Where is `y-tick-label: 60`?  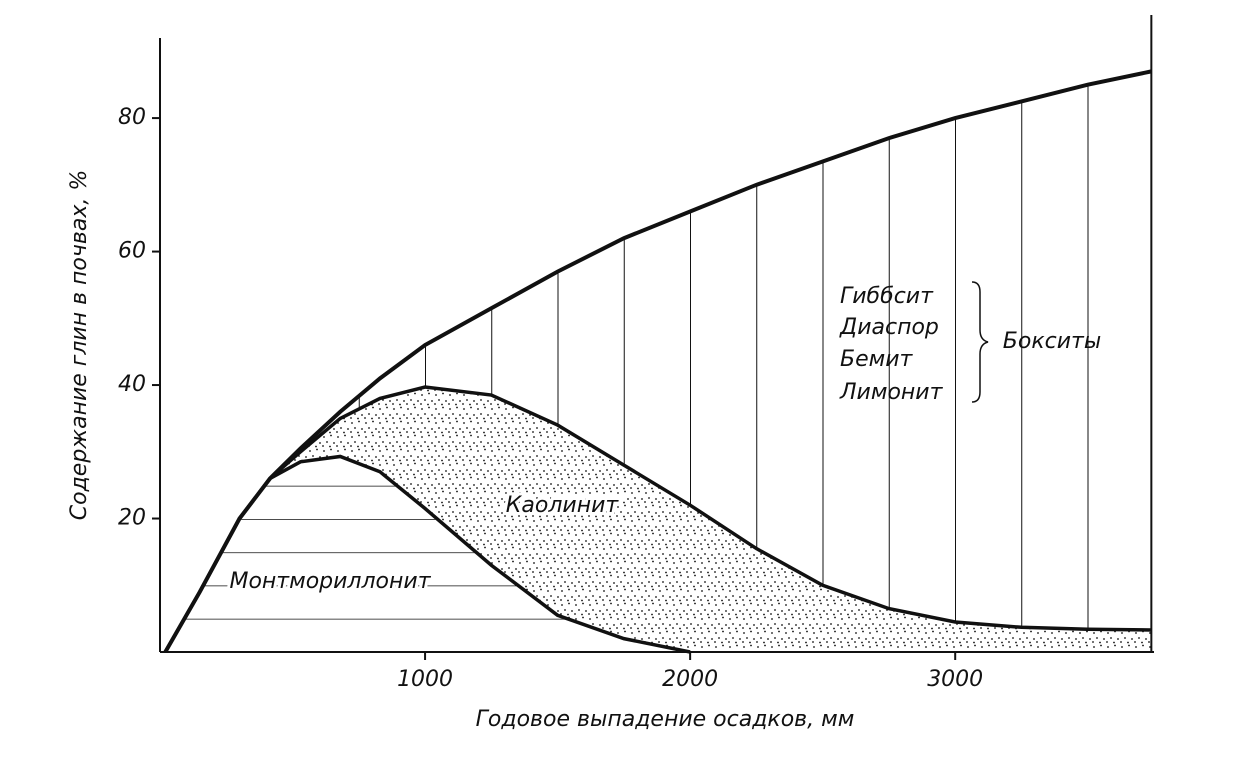
y-tick-label: 60 is located at coordinates (132, 251).